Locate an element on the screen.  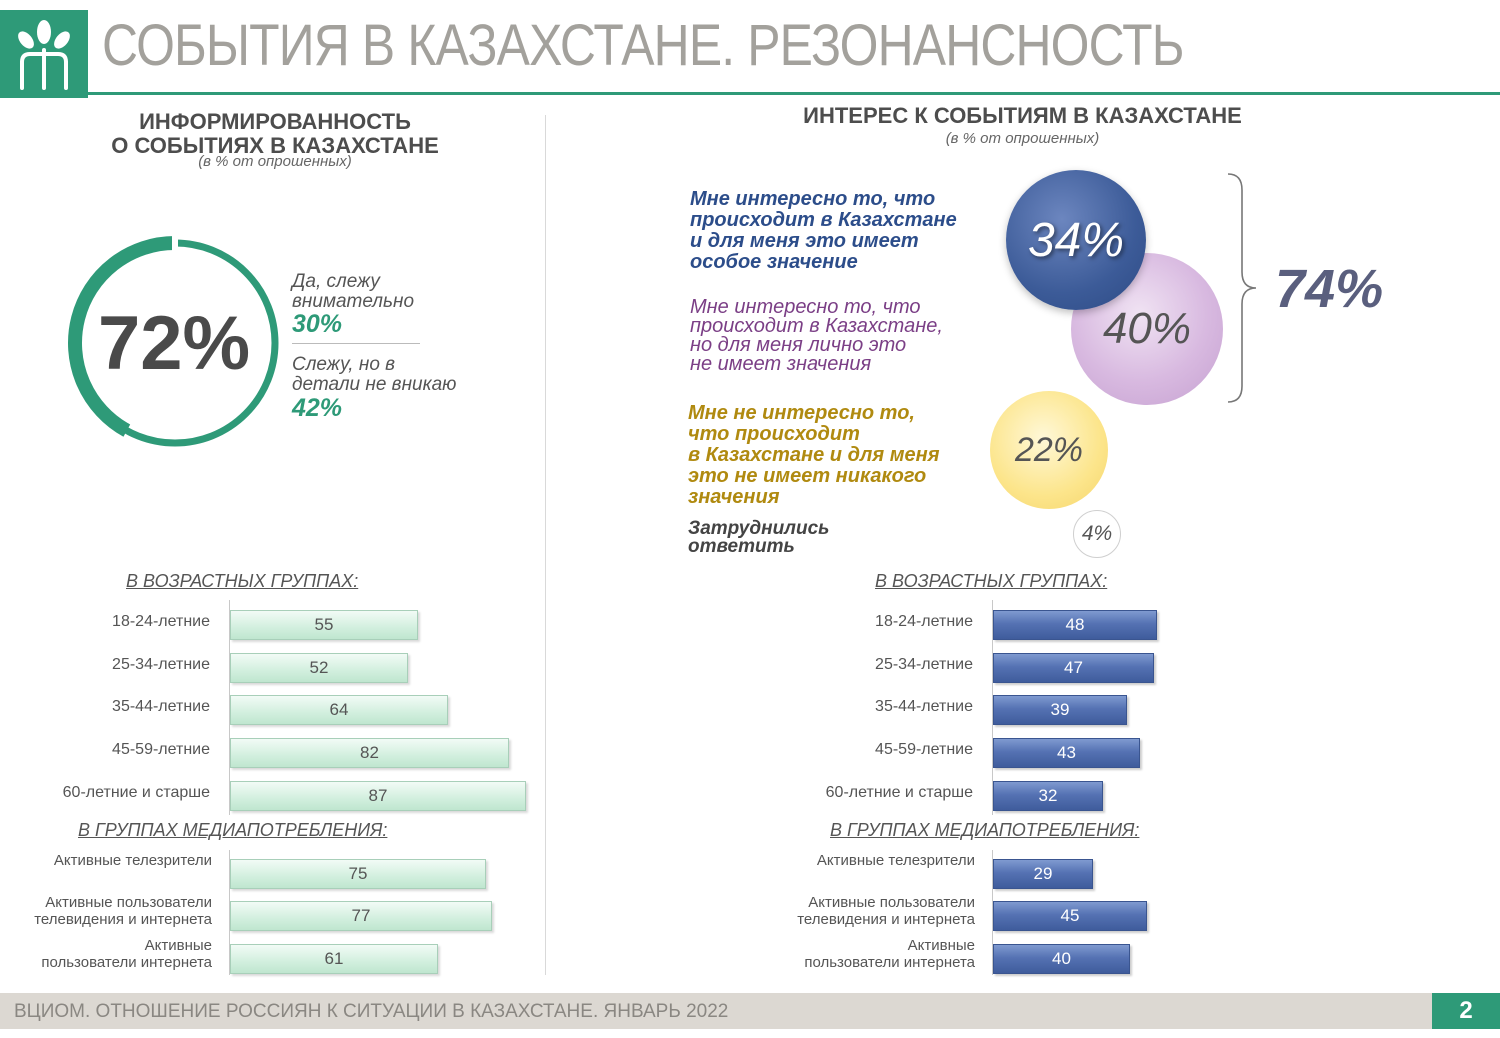
bar-1: 55 is located at coordinates (324, 625).